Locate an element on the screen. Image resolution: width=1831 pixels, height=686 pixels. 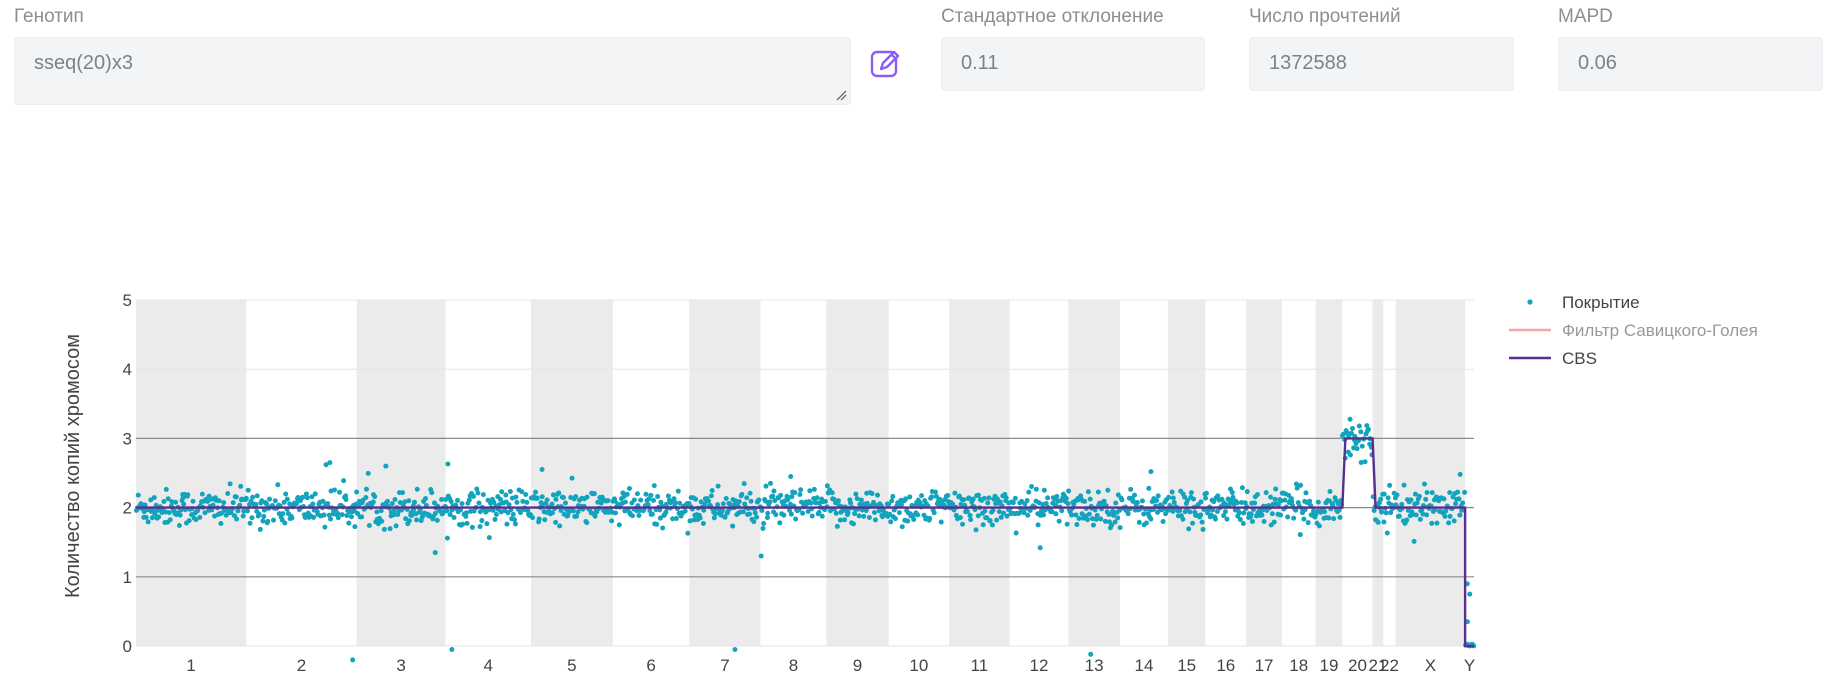
stddev-field: 0.11 is located at coordinates (1073, 64).